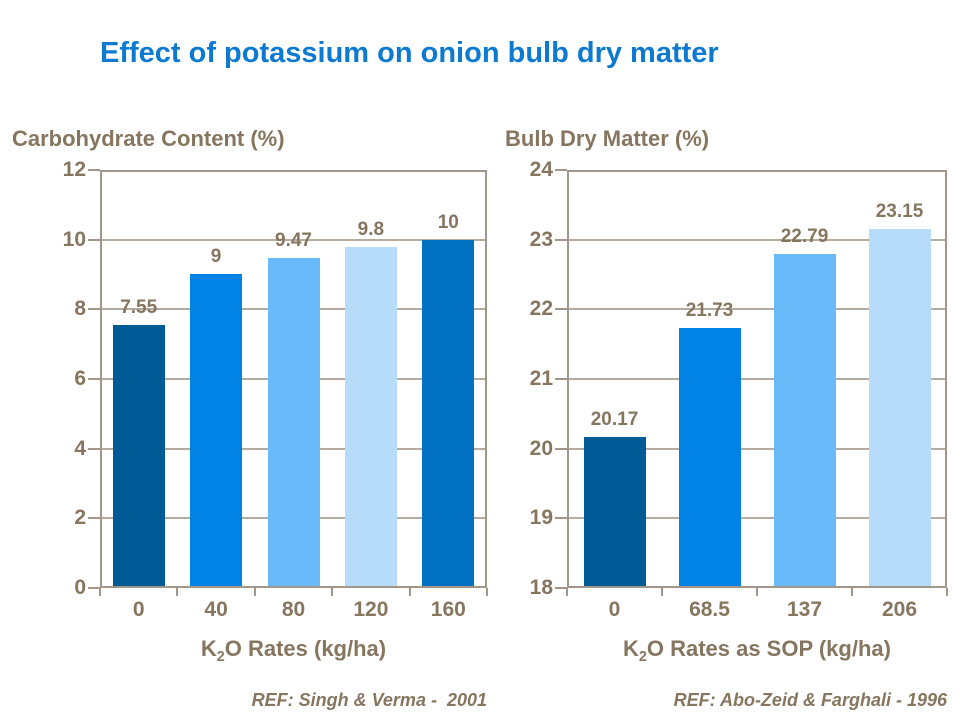  What do you see at coordinates (74, 239) in the screenshot?
I see `y-tick-label: 10` at bounding box center [74, 239].